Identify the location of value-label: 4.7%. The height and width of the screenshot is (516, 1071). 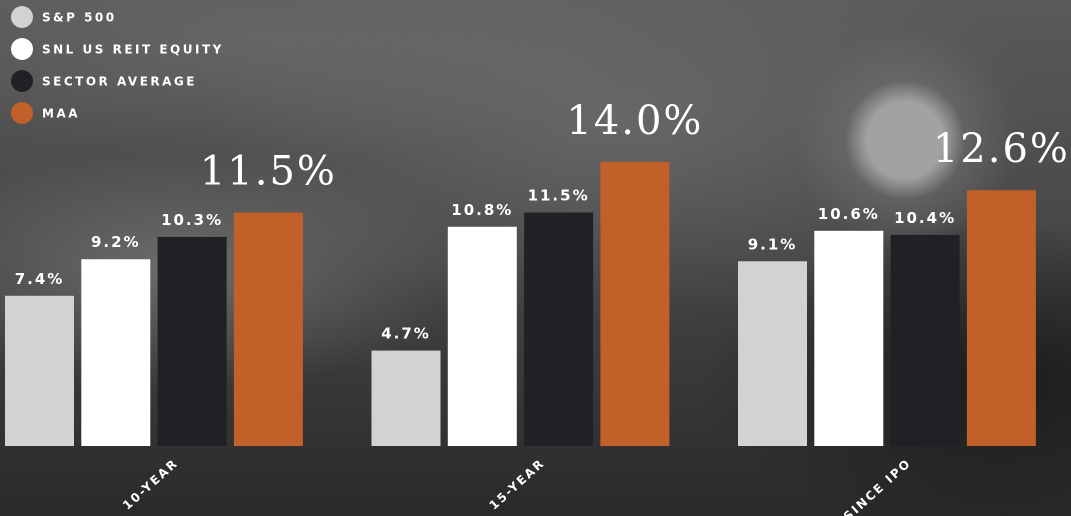
(406, 334).